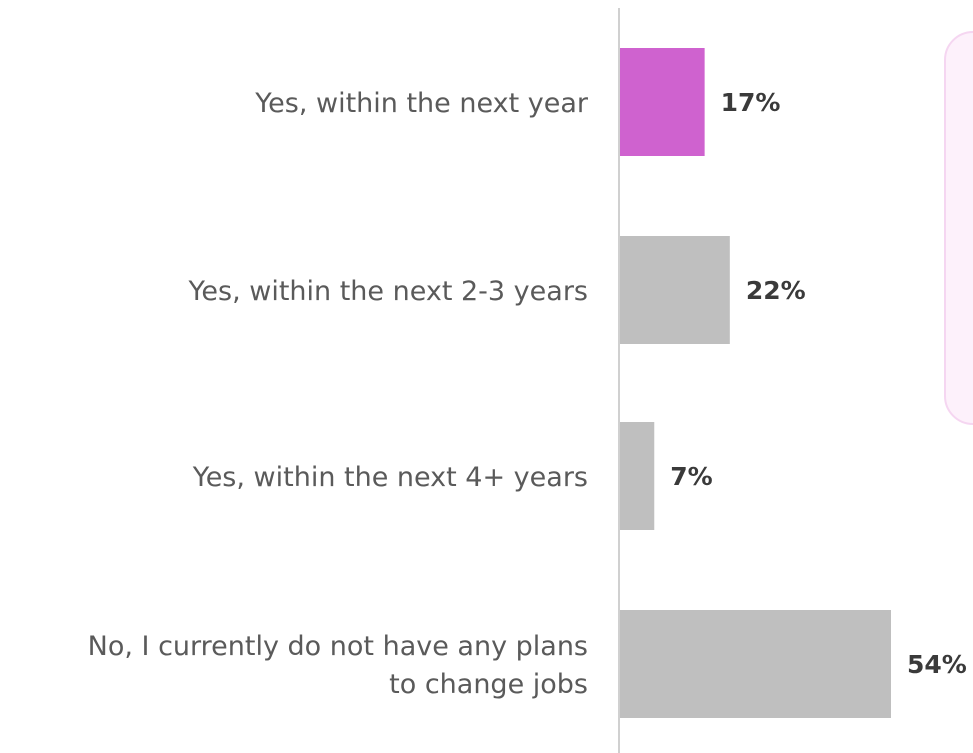 The height and width of the screenshot is (753, 973). I want to click on value-label-1: 17%, so click(751, 102).